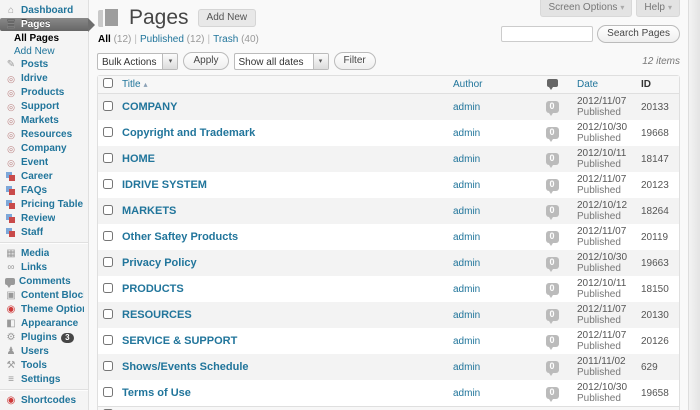  What do you see at coordinates (638, 34) in the screenshot?
I see `search-pages-button: Search Pages` at bounding box center [638, 34].